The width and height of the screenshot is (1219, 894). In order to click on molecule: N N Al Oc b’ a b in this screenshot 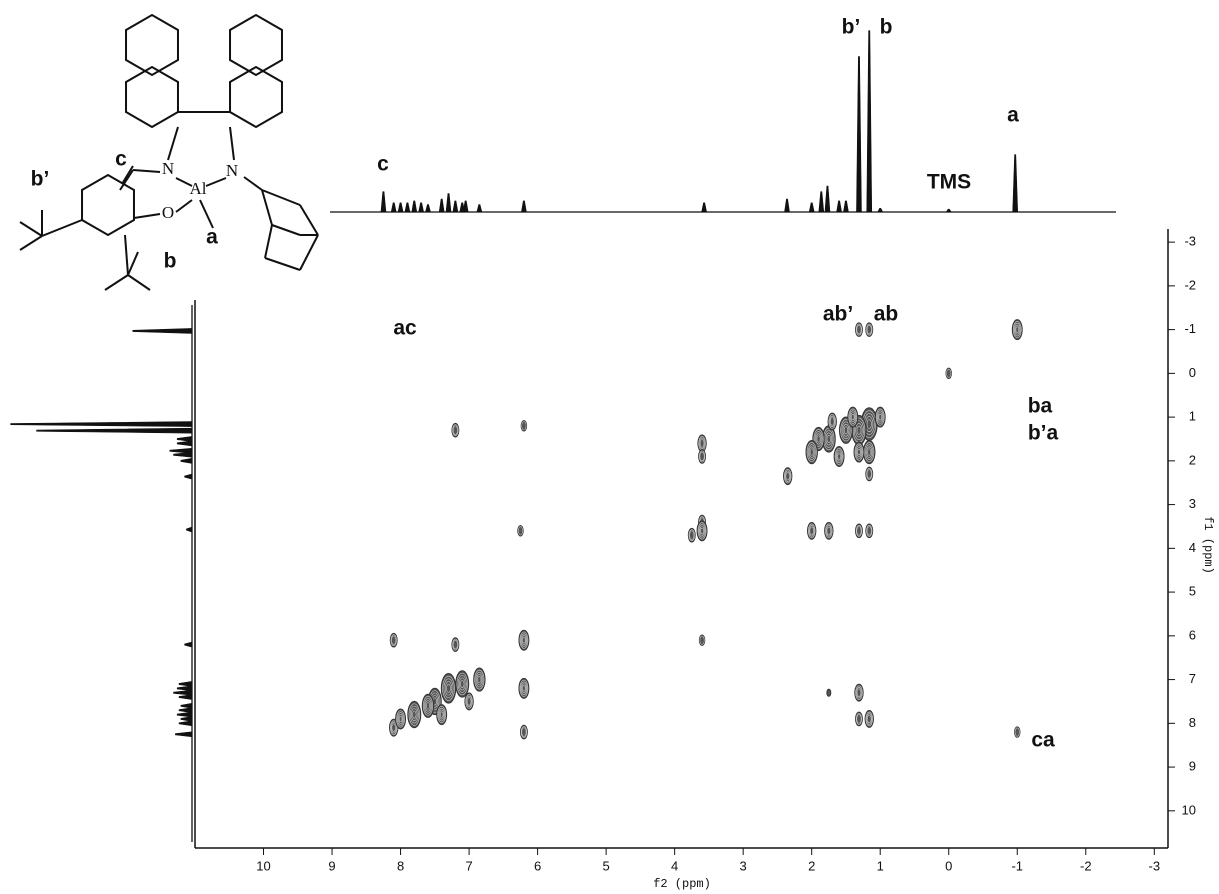, I will do `click(169, 152)`.